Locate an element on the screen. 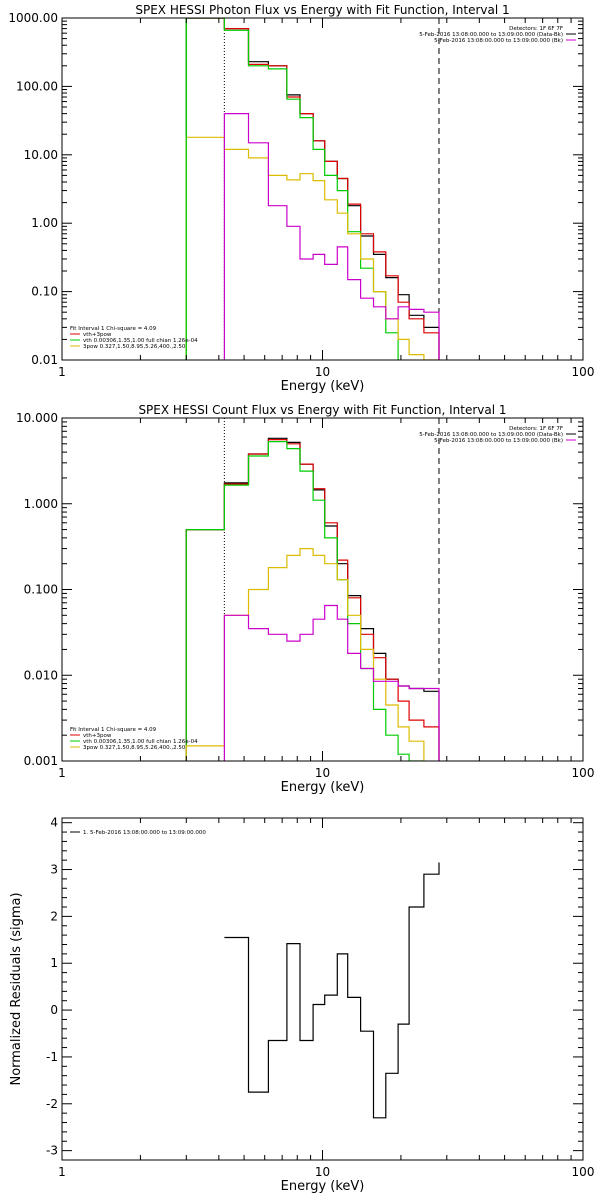  y-tick-label: 1000.00 is located at coordinates (33, 18).